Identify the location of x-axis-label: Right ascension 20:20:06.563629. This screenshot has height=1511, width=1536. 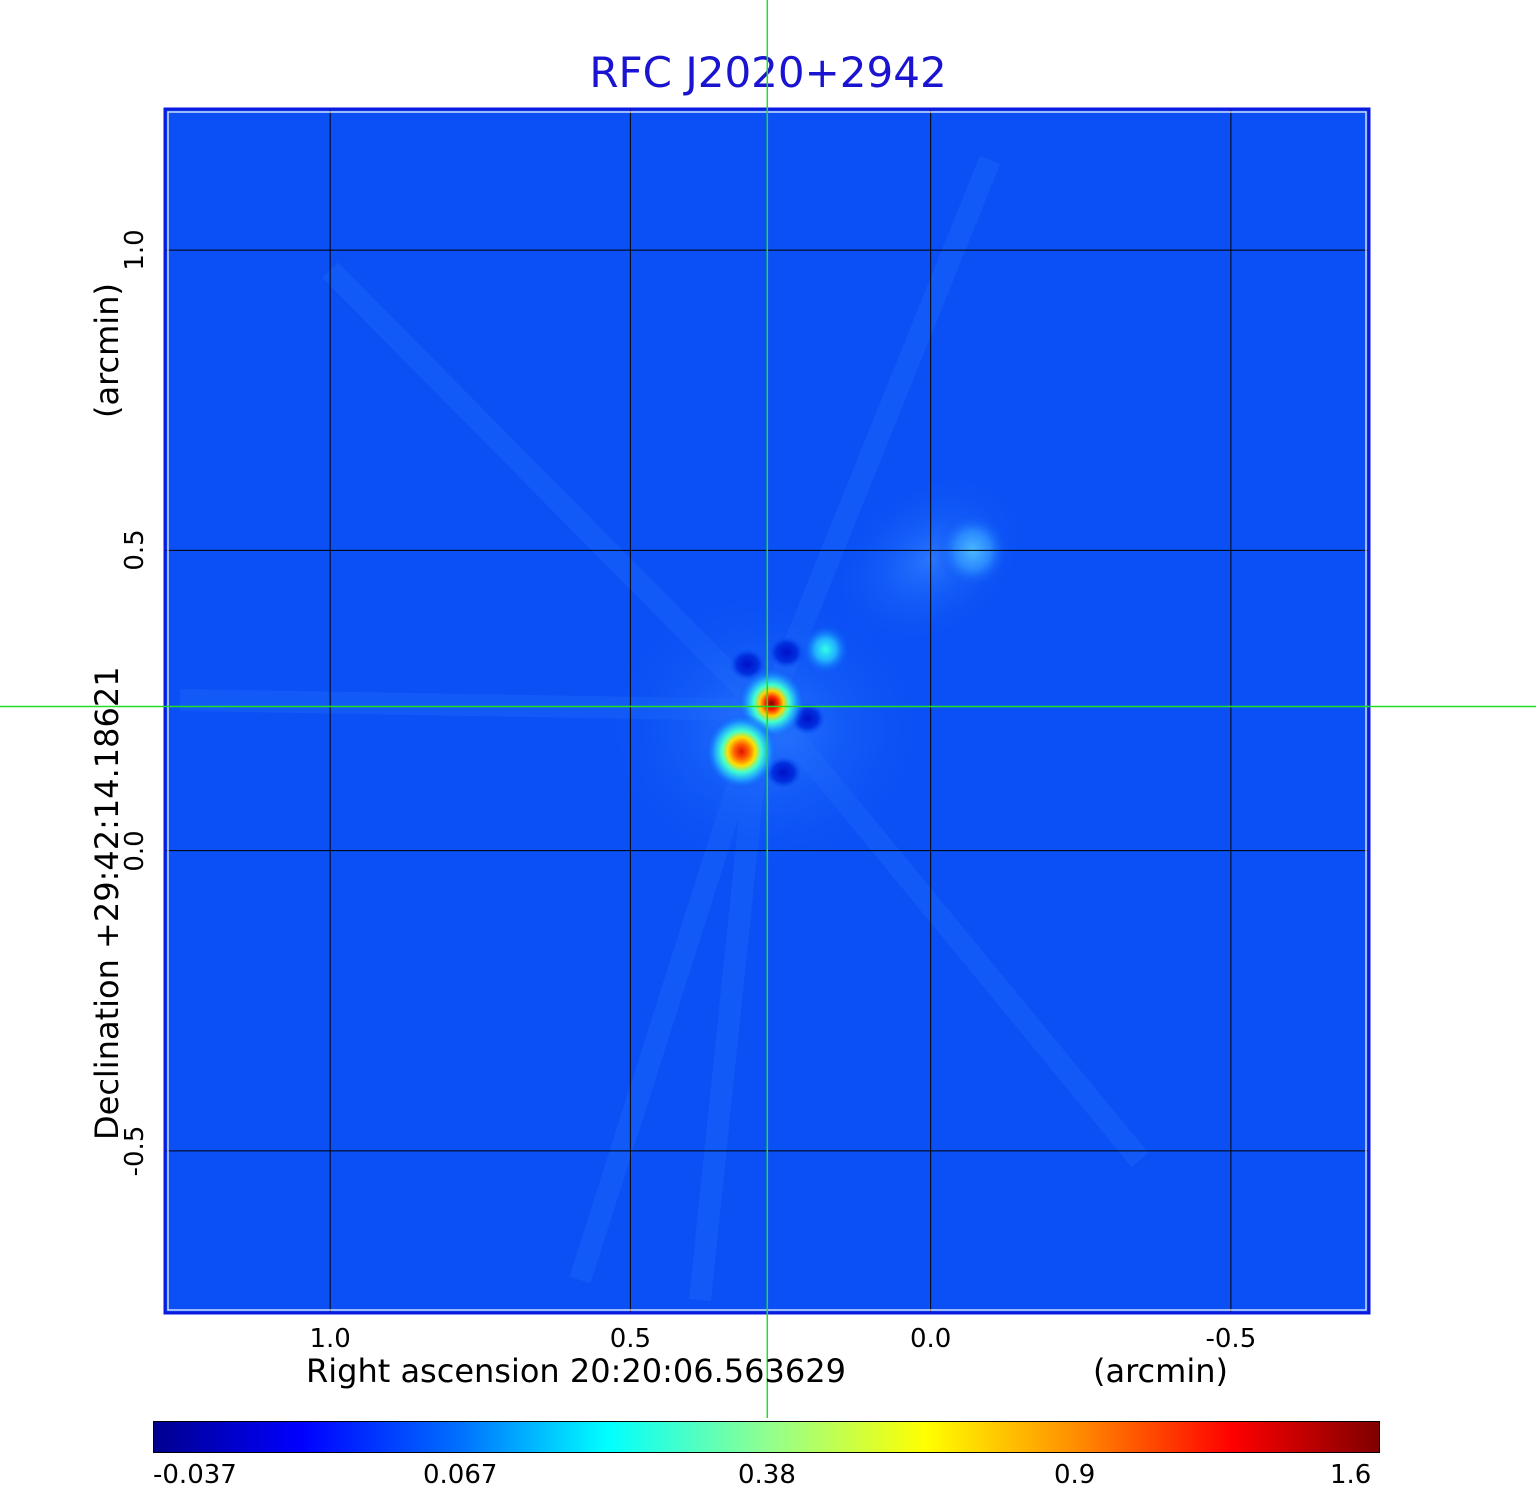
(576, 1371).